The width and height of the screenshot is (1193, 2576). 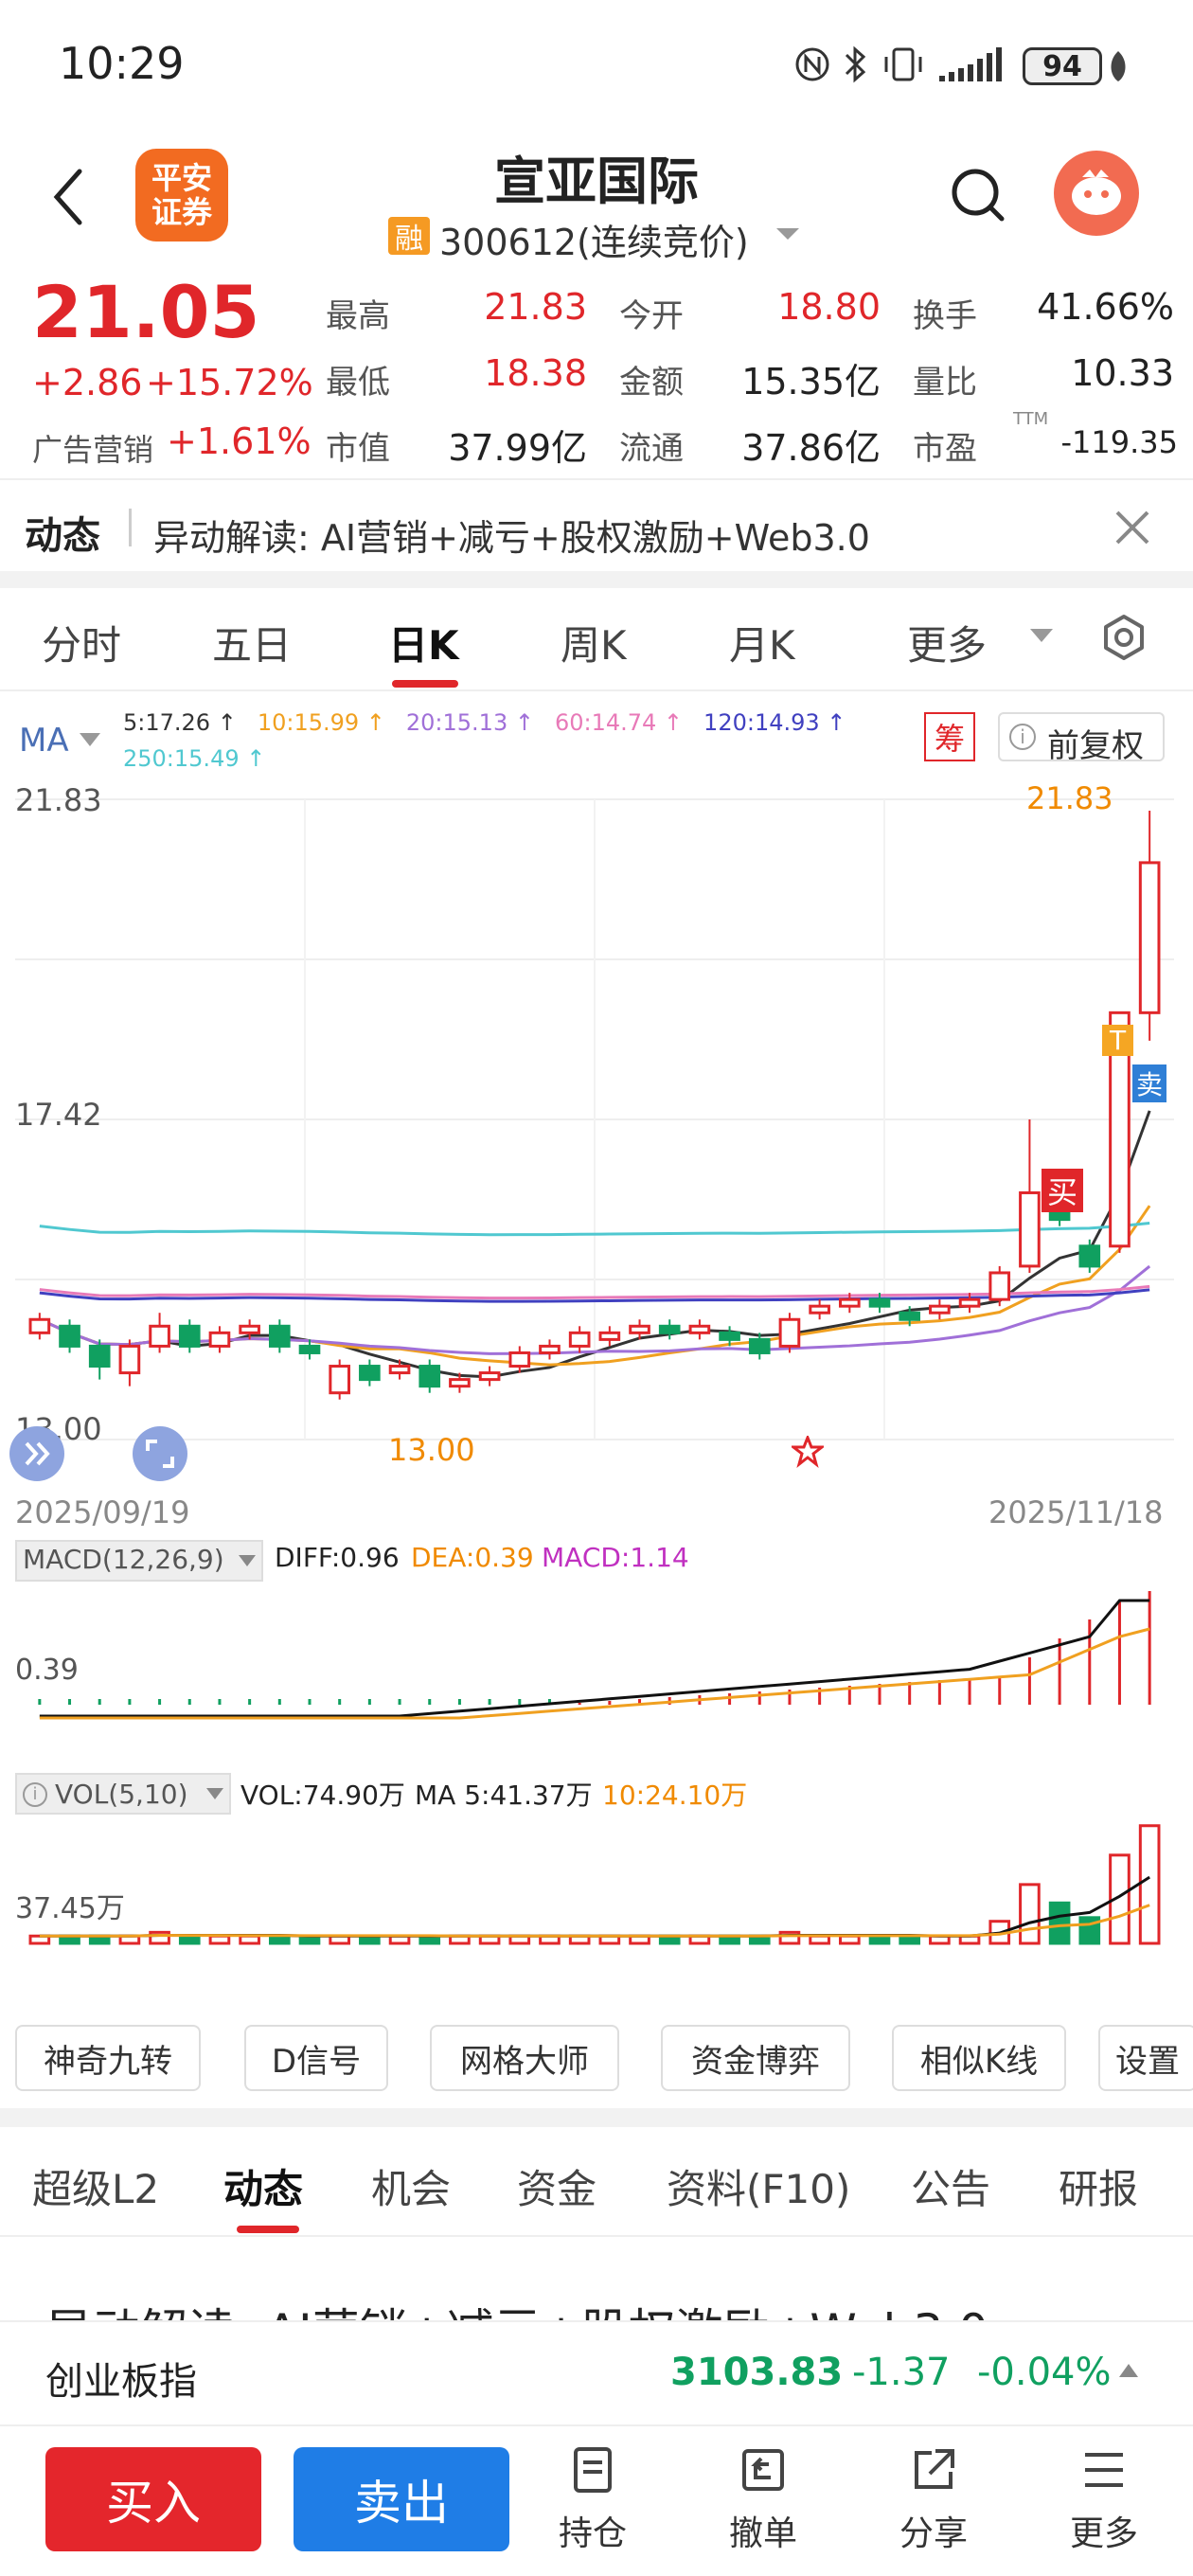 What do you see at coordinates (44, 741) in the screenshot?
I see `ma-label: MA` at bounding box center [44, 741].